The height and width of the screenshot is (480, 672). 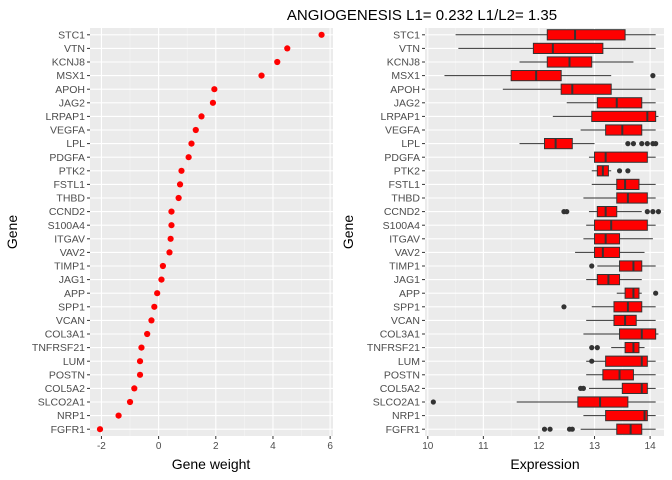 What do you see at coordinates (621, 334) in the screenshot?
I see `boxplot-col3a1` at bounding box center [621, 334].